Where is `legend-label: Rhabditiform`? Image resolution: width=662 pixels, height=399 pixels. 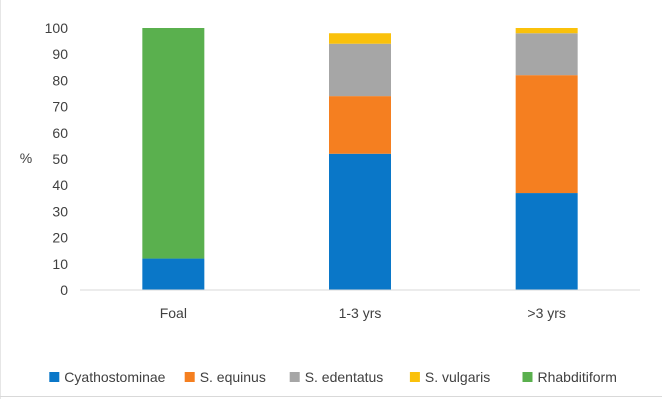
legend-label: Rhabditiform is located at coordinates (577, 377).